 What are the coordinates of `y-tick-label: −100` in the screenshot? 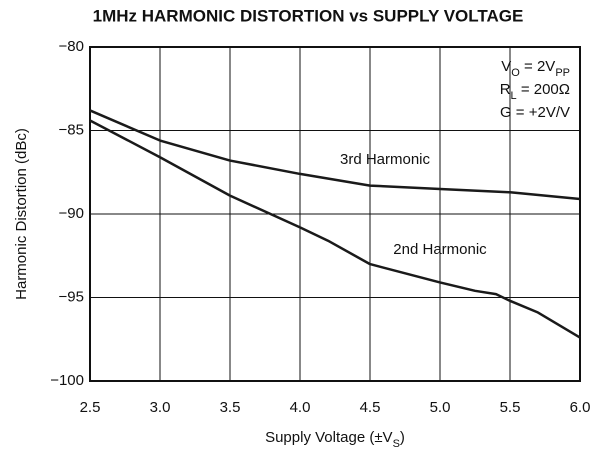 It's located at (67, 380).